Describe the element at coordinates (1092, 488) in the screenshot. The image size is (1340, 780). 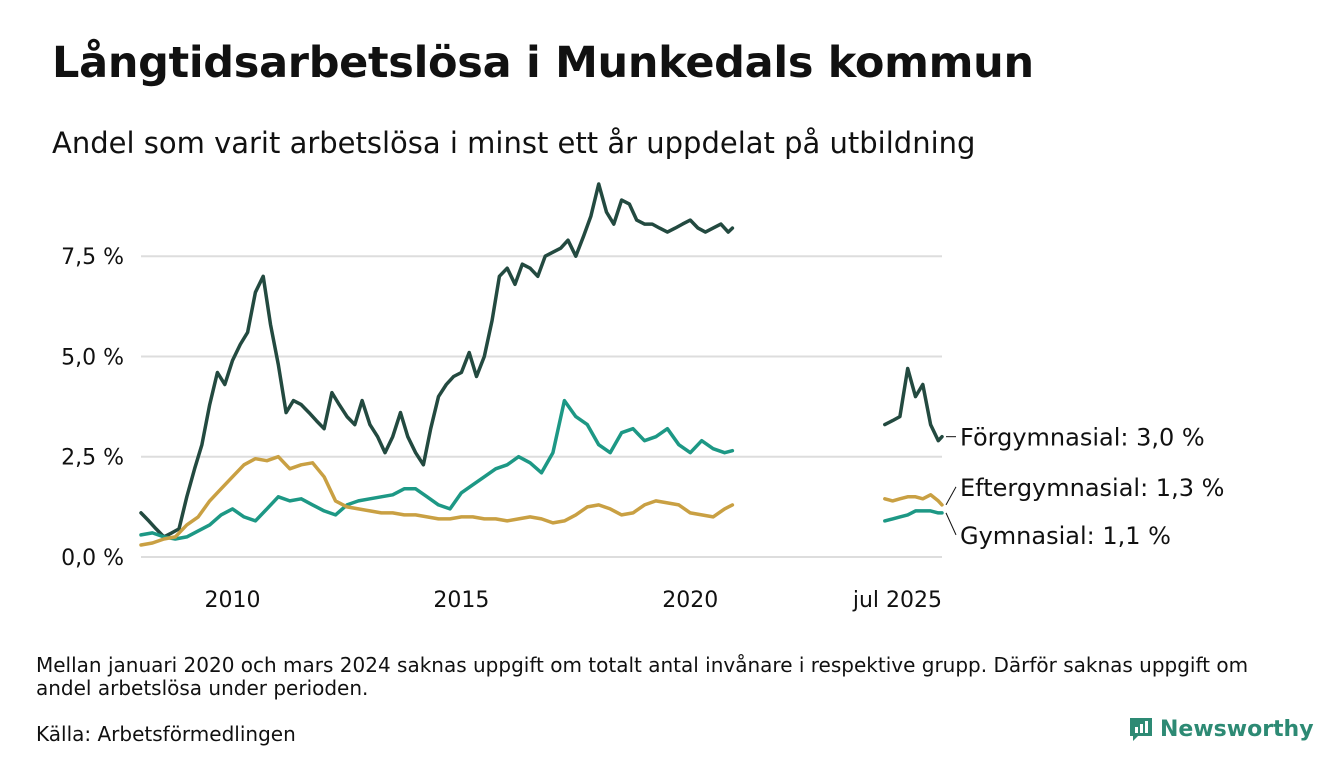
I see `end-label-eftergymnasial: Eftergymnasial: 1,3 %` at that location.